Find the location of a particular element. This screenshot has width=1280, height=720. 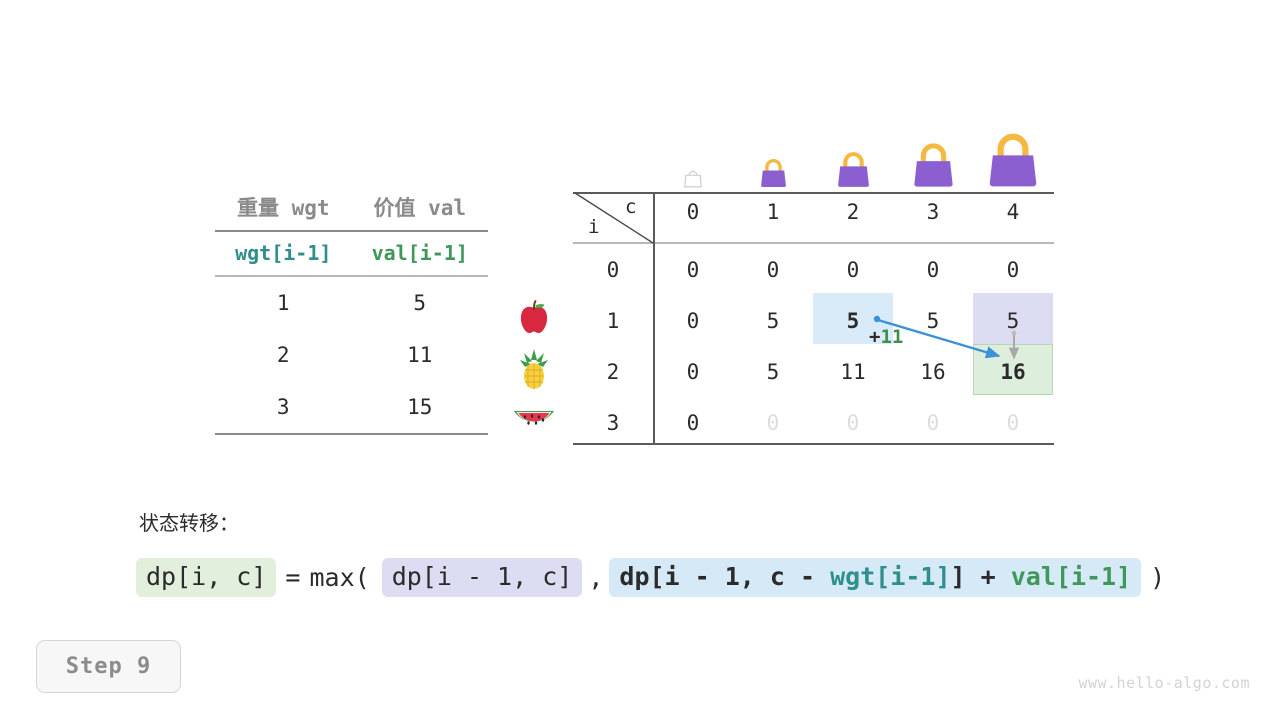

bag-capacity-row is located at coordinates (853, 154).